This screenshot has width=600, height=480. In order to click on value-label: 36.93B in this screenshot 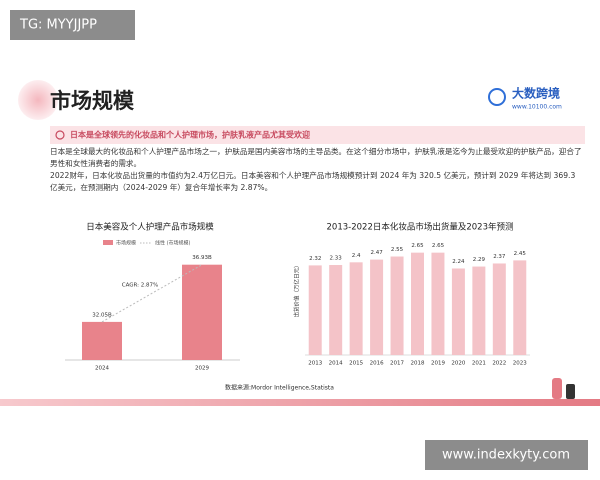, I will do `click(202, 258)`.